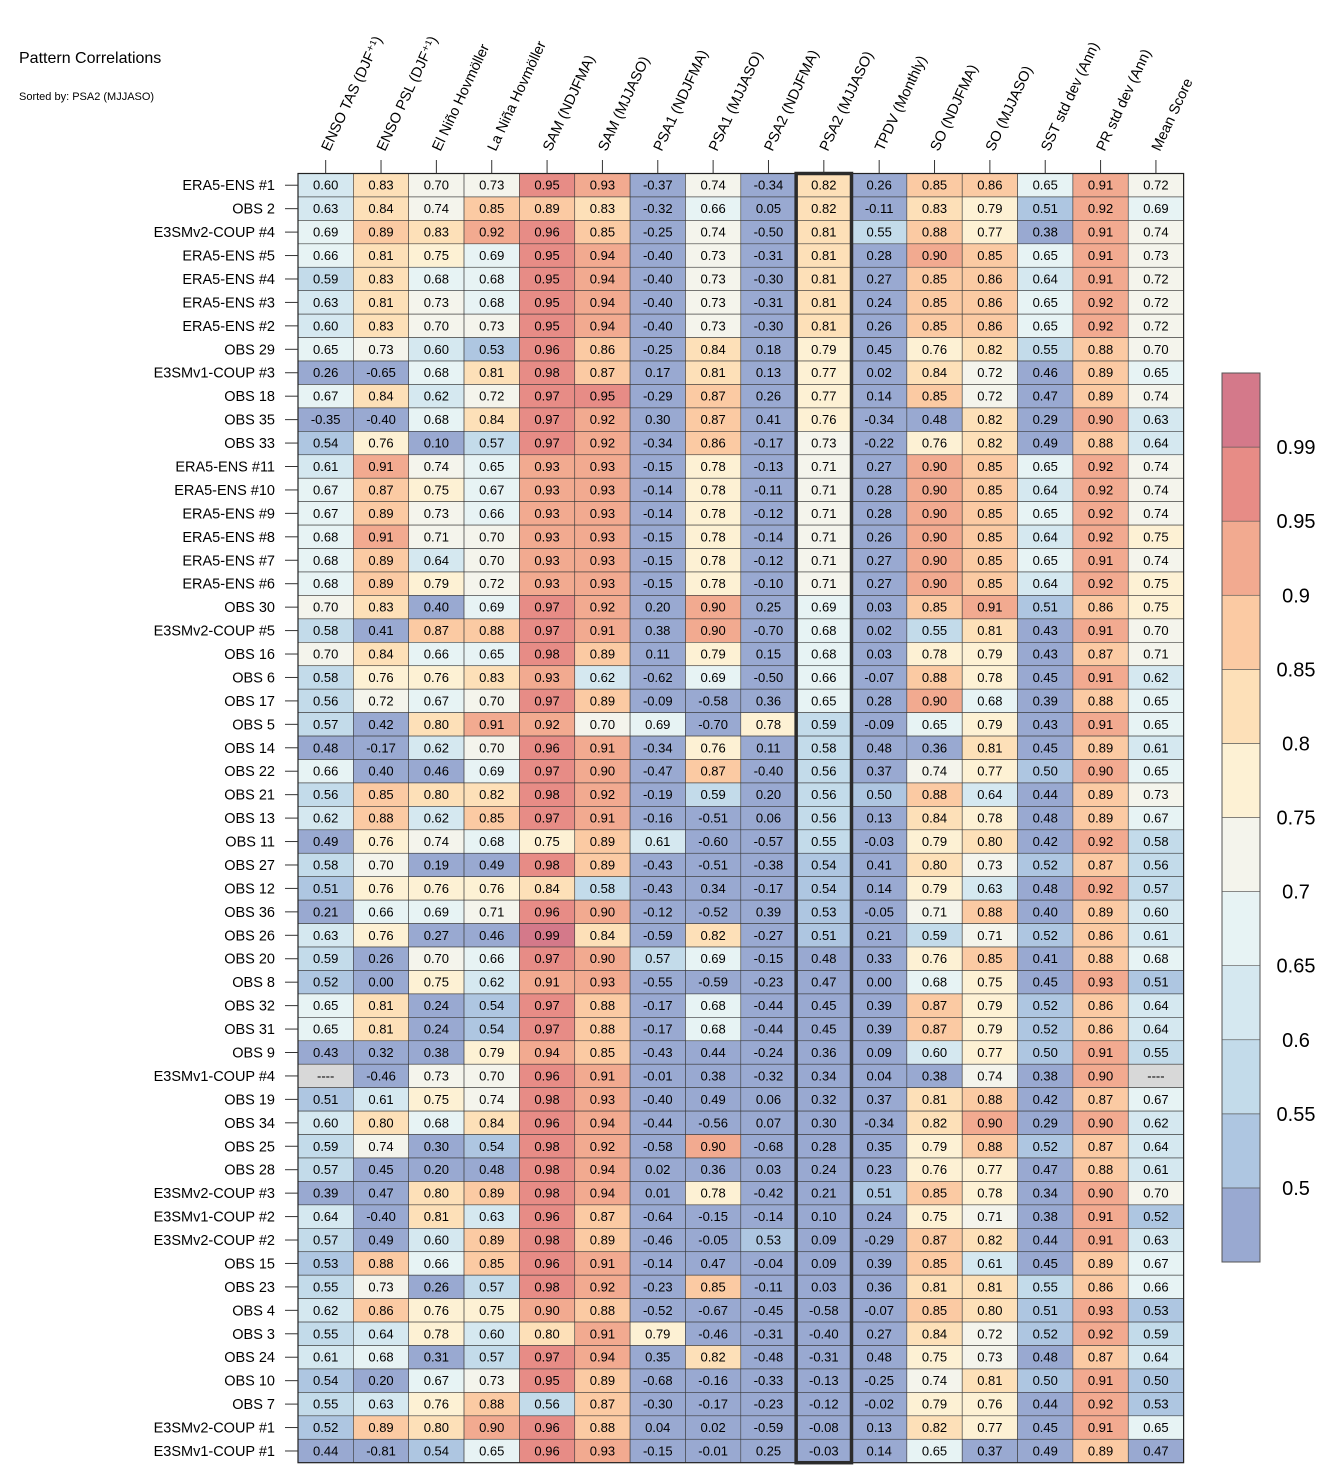  I want to click on row-label: OBS 33, so click(249, 444).